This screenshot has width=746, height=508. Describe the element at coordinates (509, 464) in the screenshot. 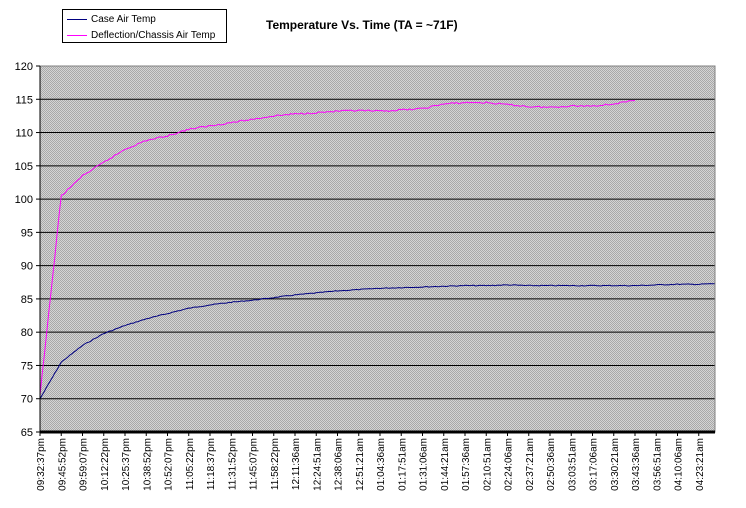

I see `x-tick-label-22: 02:24:06am` at that location.